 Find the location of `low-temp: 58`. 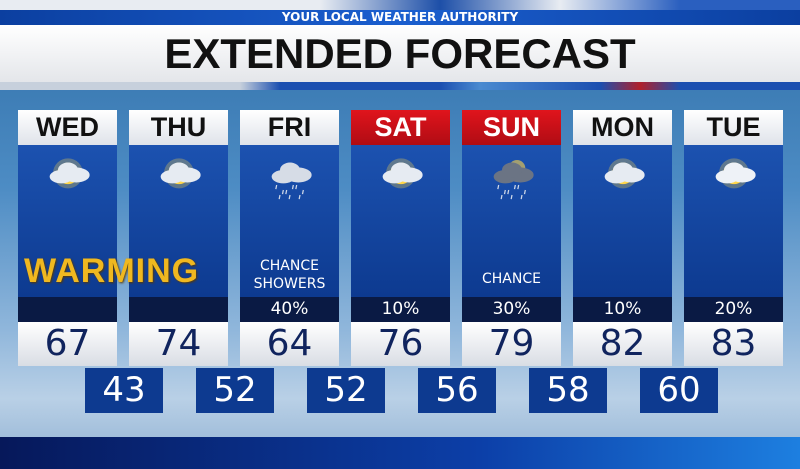

low-temp: 58 is located at coordinates (568, 390).